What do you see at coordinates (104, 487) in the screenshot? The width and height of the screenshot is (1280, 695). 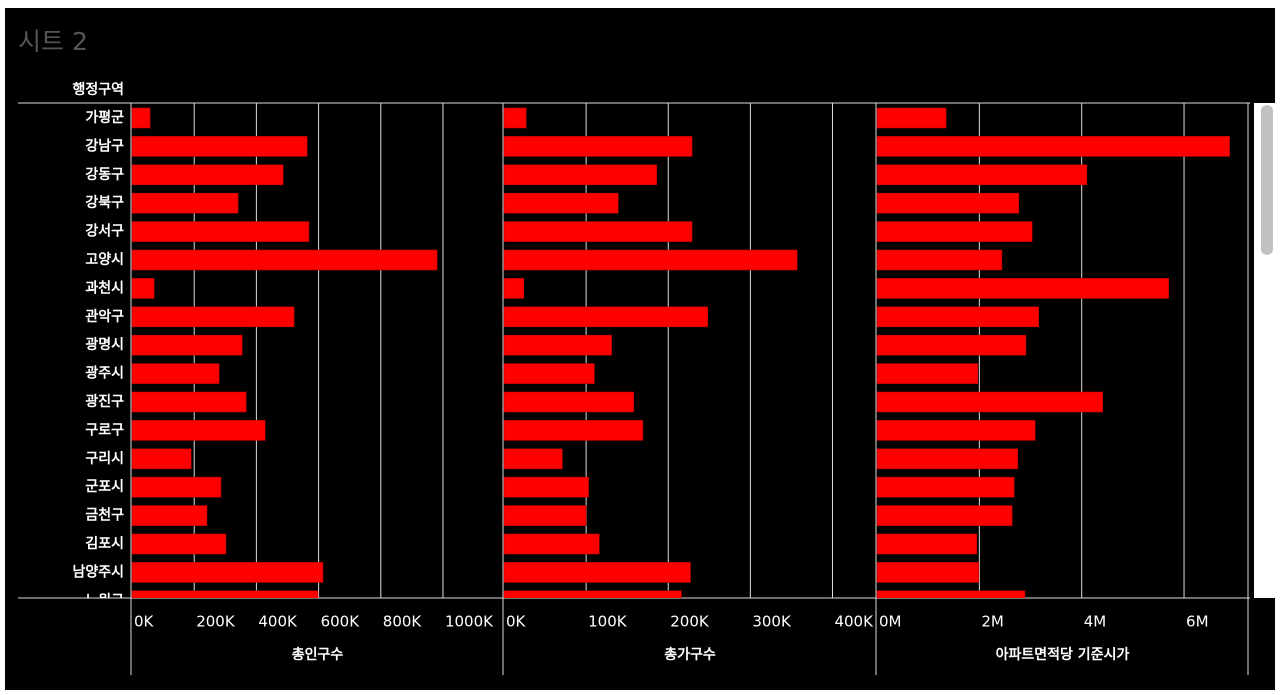 I see `row-label: 군포시` at bounding box center [104, 487].